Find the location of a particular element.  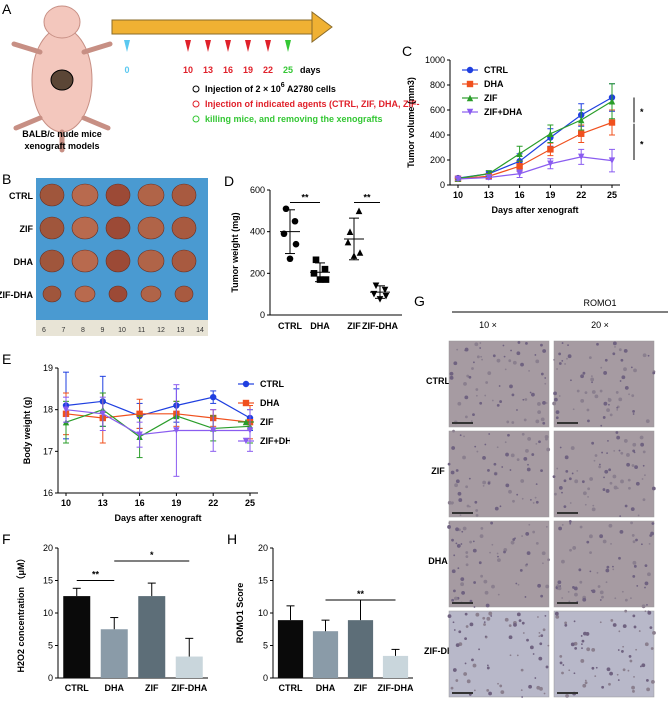

panel-label-e: E is located at coordinates (6, 359).